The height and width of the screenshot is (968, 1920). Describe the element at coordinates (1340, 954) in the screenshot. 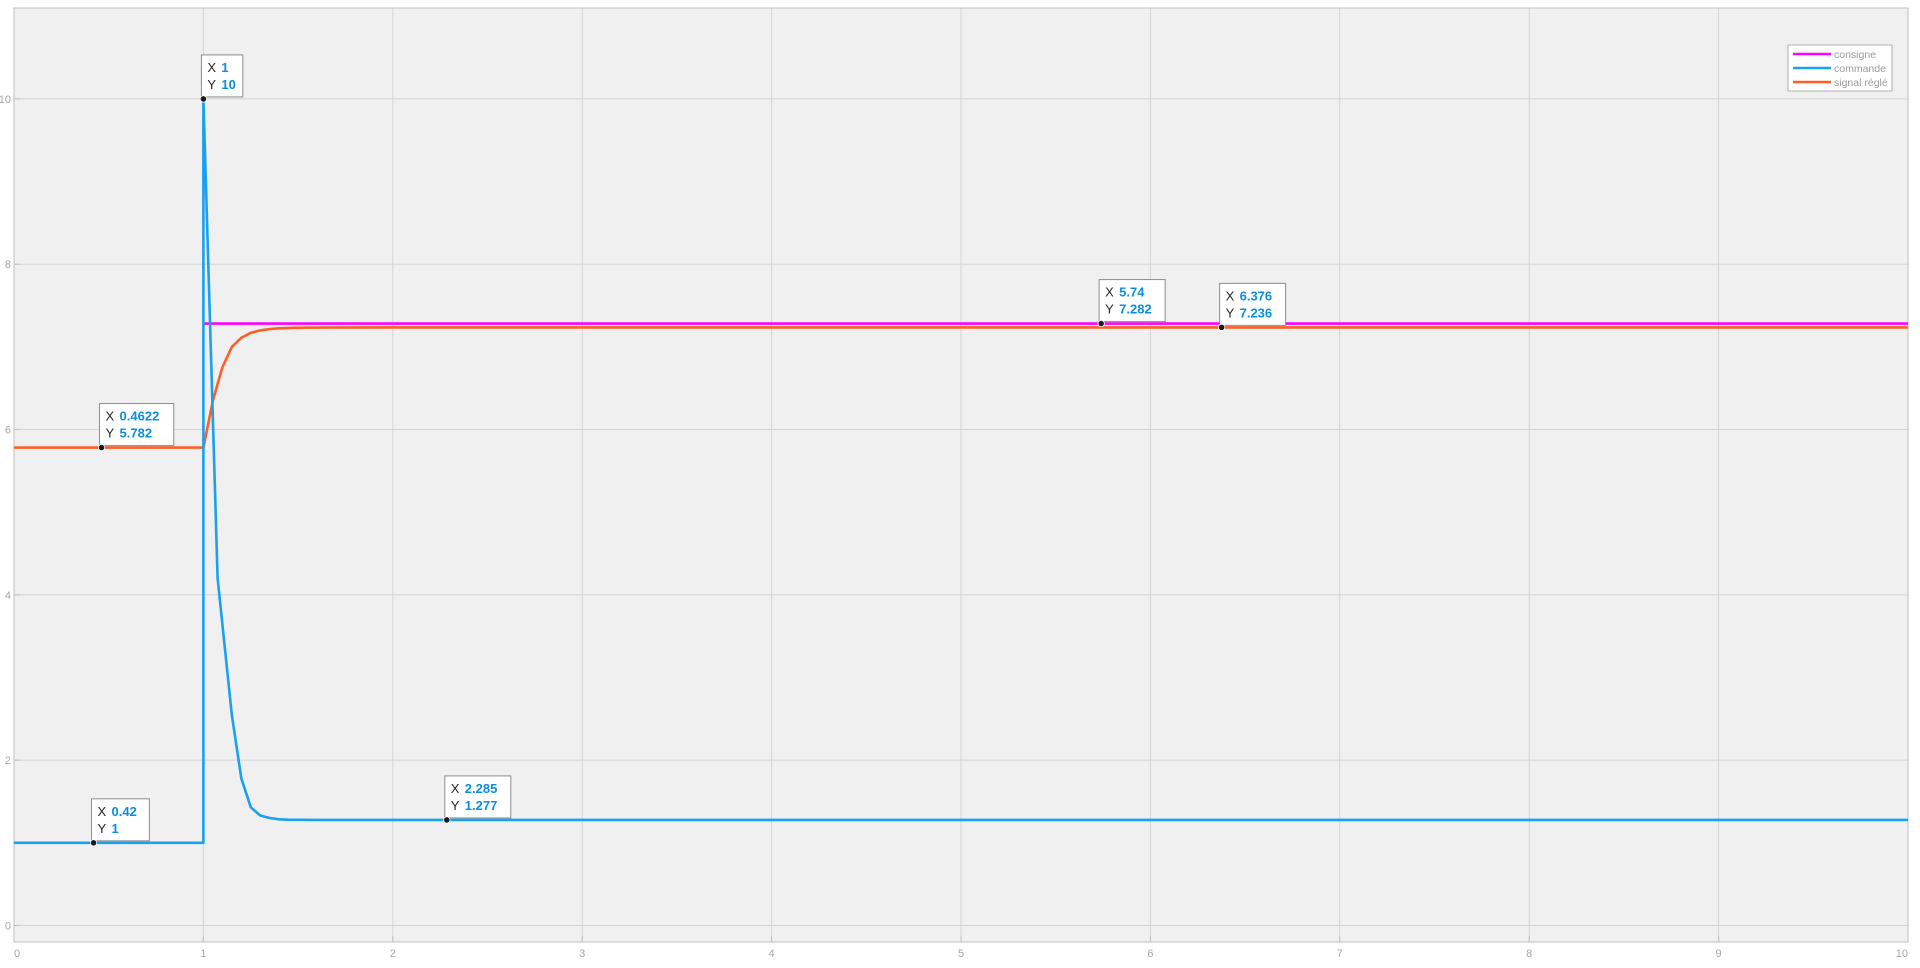

I see `x-tick-label: 7` at that location.